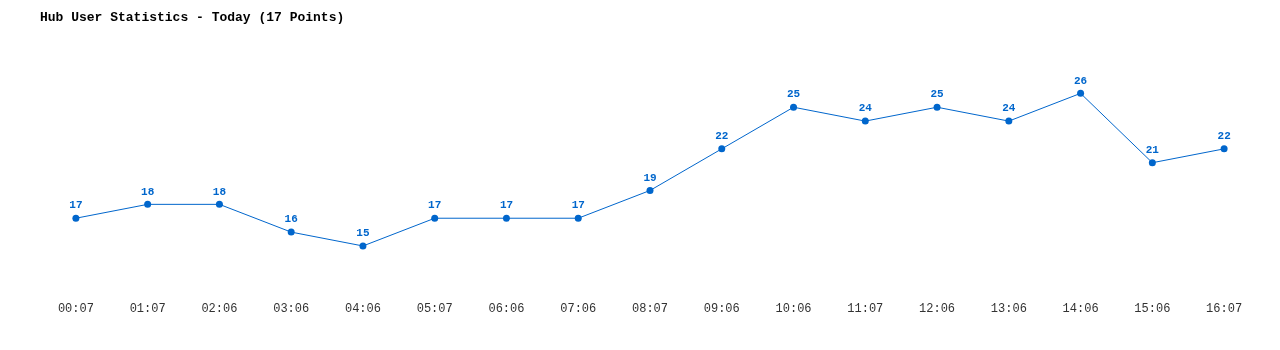  Describe the element at coordinates (1152, 308) in the screenshot. I see `x-tick-label: 15:06` at that location.